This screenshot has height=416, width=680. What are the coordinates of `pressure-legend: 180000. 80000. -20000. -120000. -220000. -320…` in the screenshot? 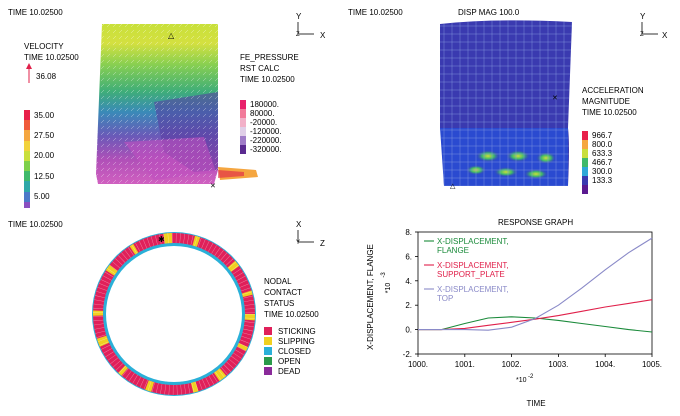 It's located at (261, 127).